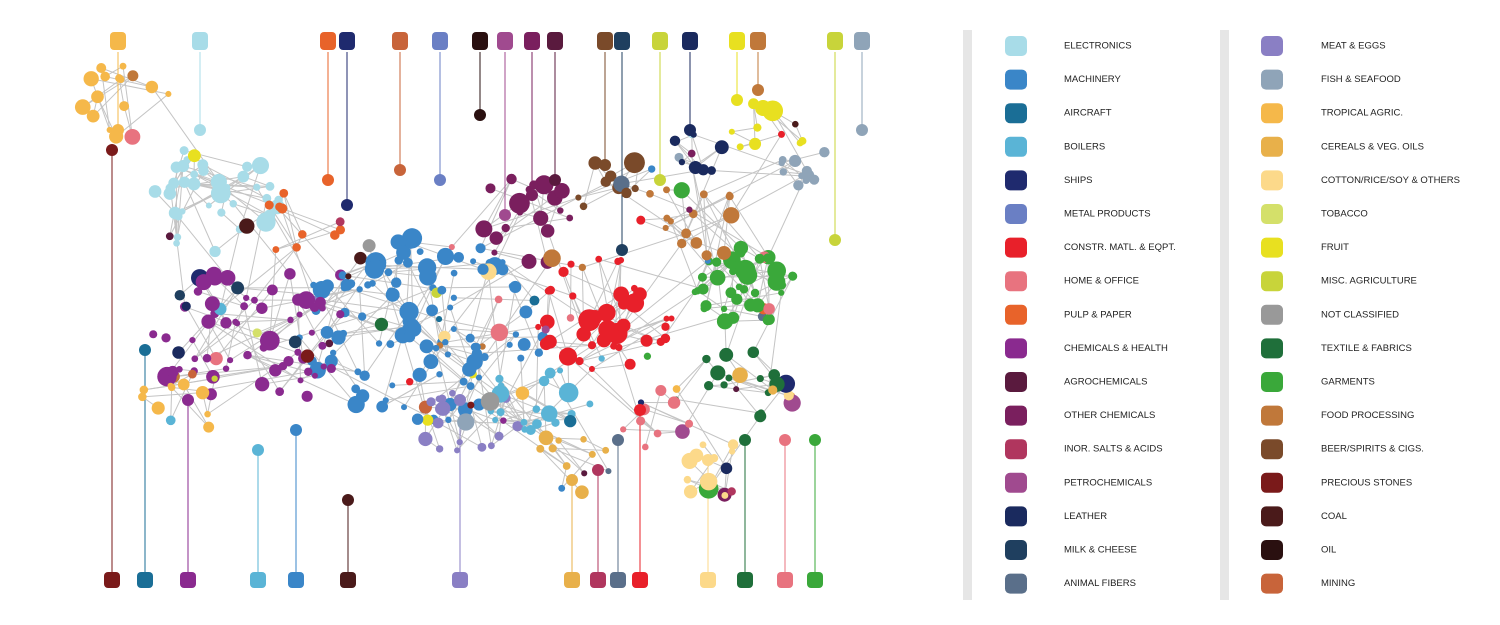 The width and height of the screenshot is (1500, 625). I want to click on legend-label: HOME & OFFICE, so click(1101, 281).